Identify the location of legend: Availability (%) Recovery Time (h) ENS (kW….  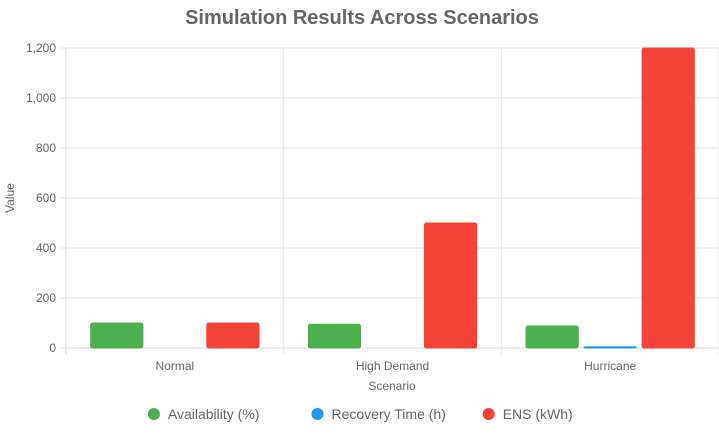
(360, 414).